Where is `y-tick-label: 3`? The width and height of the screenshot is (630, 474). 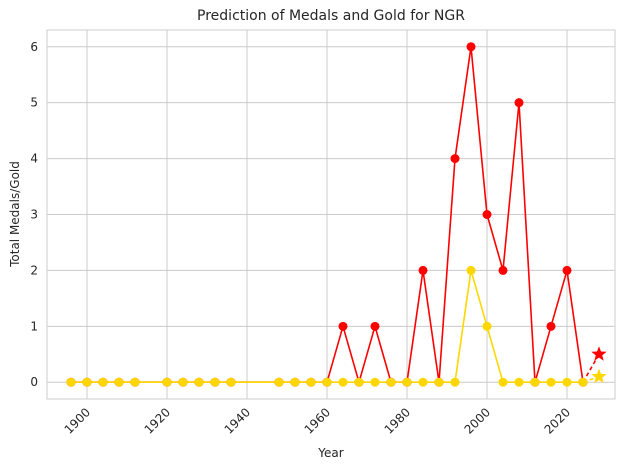 y-tick-label: 3 is located at coordinates (34, 215).